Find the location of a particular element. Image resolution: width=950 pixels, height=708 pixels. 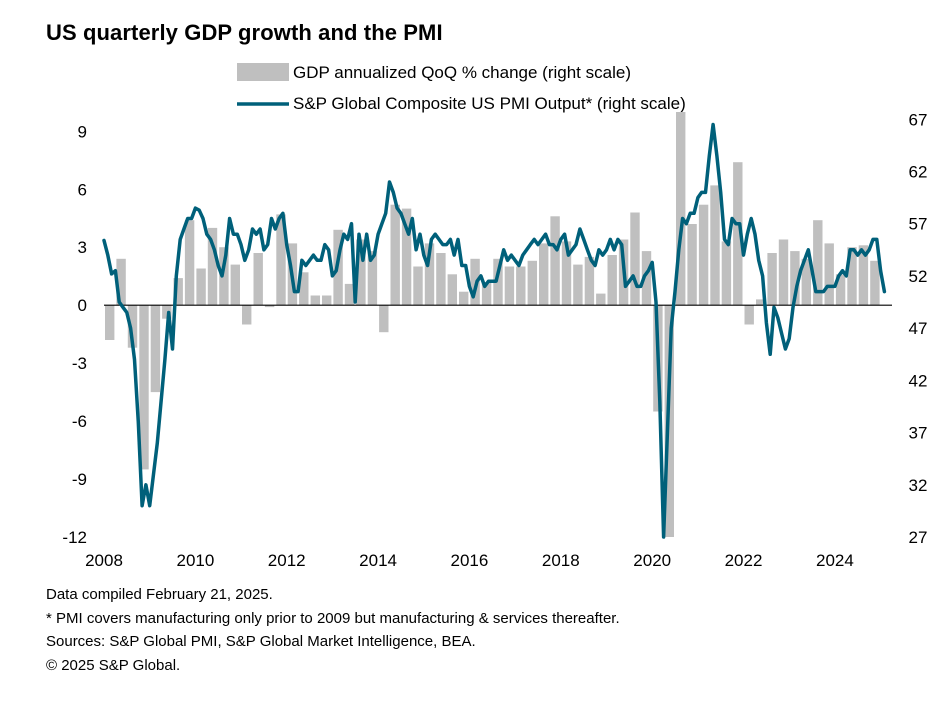

left-axis-tick: -6 is located at coordinates (79, 421).